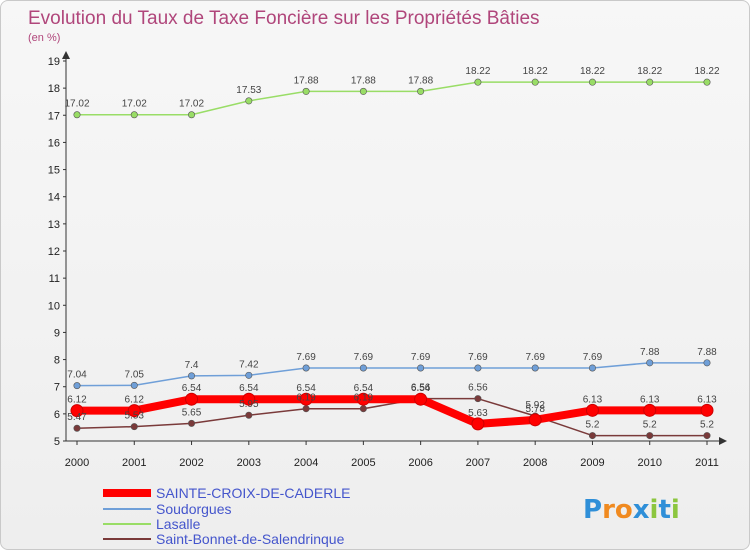  What do you see at coordinates (253, 493) in the screenshot?
I see `legend-label: SAINTE-CROIX-DE-CADERLE` at bounding box center [253, 493].